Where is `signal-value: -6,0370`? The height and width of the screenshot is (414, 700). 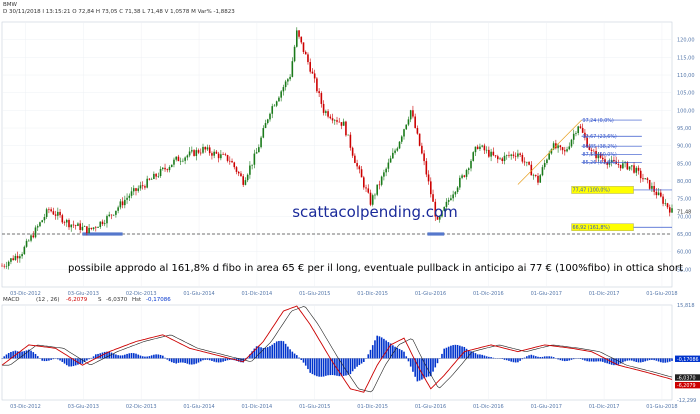 signal-value: -6,0370 is located at coordinates (117, 300).